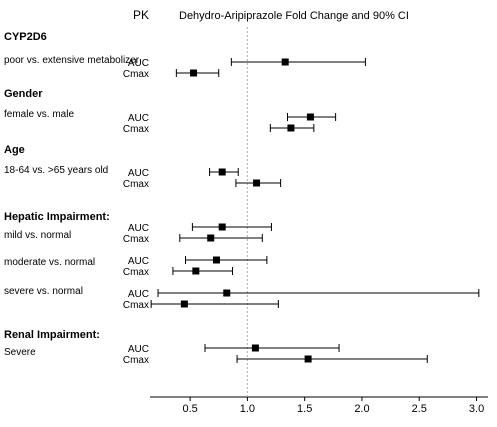 The height and width of the screenshot is (427, 497). Describe the element at coordinates (23, 94) in the screenshot. I see `group-heading: Gender` at that location.